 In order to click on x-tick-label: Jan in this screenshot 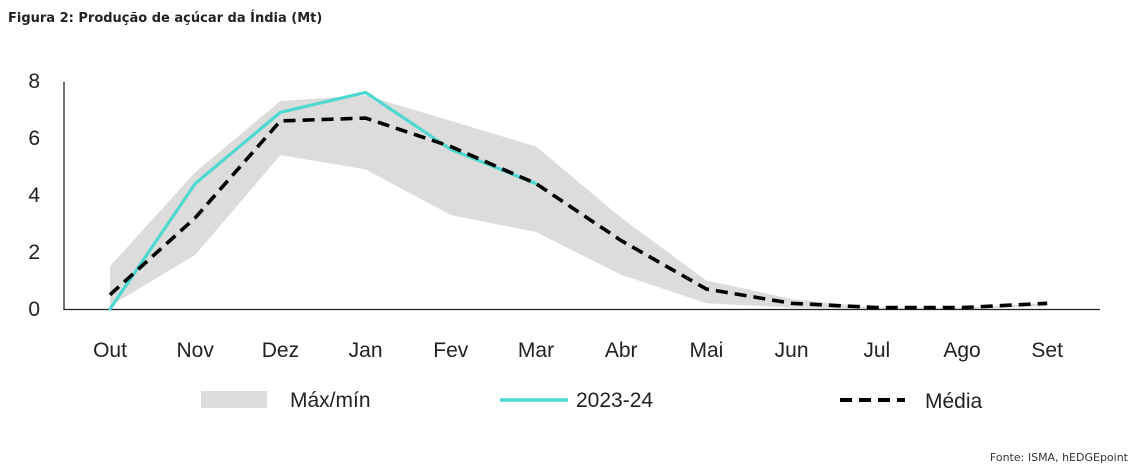, I will do `click(366, 350)`.